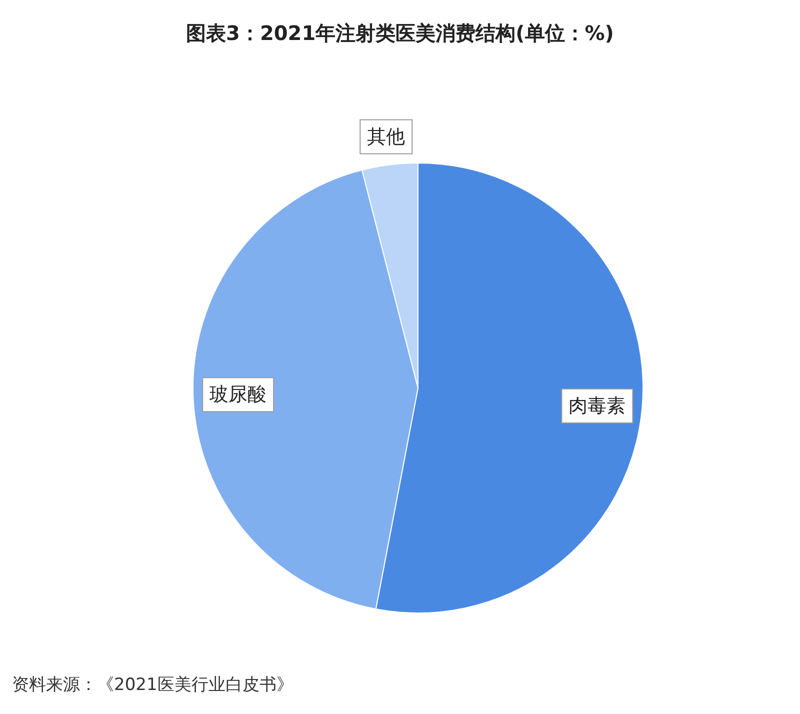 Image resolution: width=800 pixels, height=714 pixels. Describe the element at coordinates (400, 33) in the screenshot. I see `chart-title: 图表3：2021年注射类医美消费结构(单位：%)` at that location.